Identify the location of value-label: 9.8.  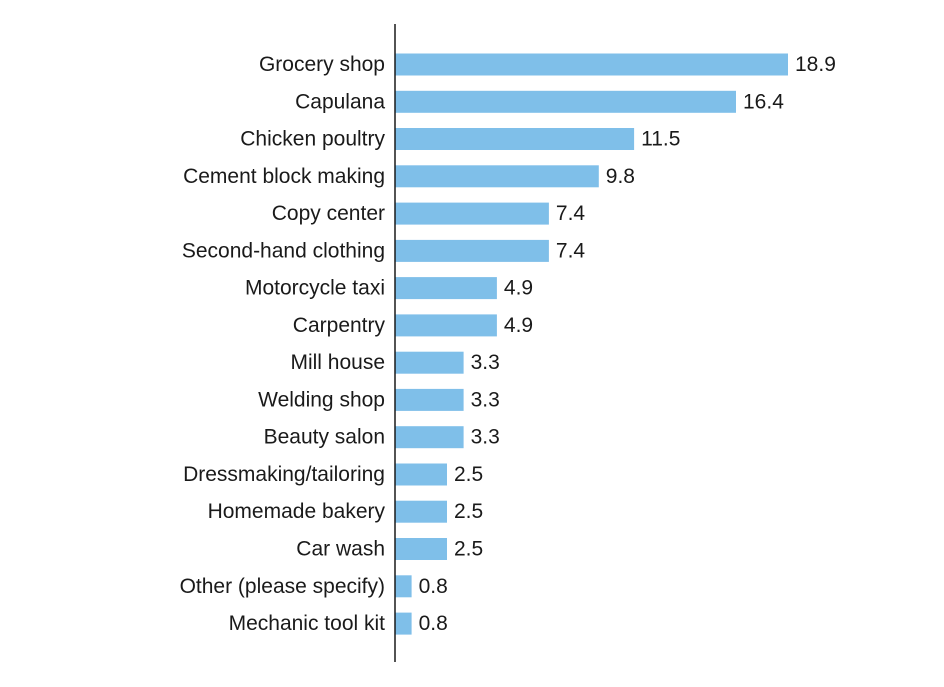
(620, 176).